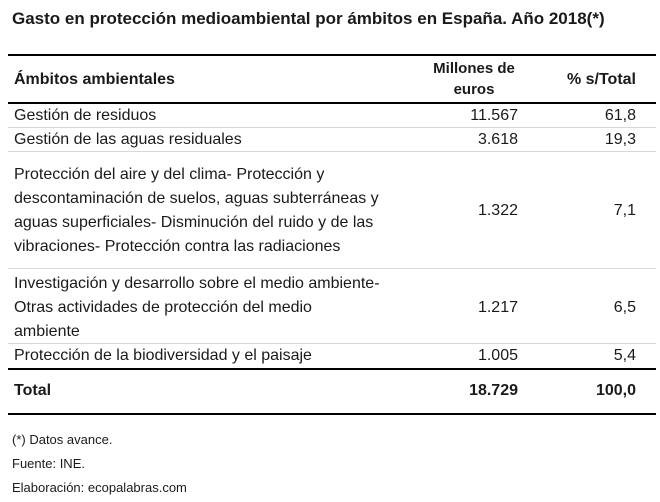 The height and width of the screenshot is (502, 660). I want to click on total-top-rule, so click(332, 369).